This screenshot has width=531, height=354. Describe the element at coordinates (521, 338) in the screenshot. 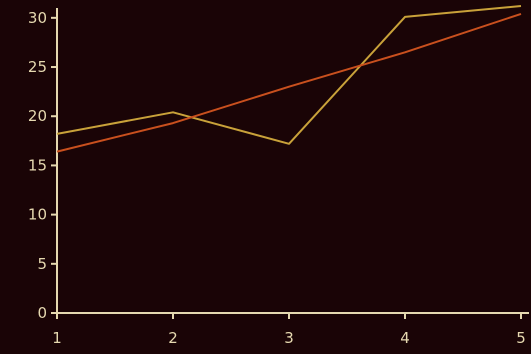

I see `x-tick-label: 5` at that location.